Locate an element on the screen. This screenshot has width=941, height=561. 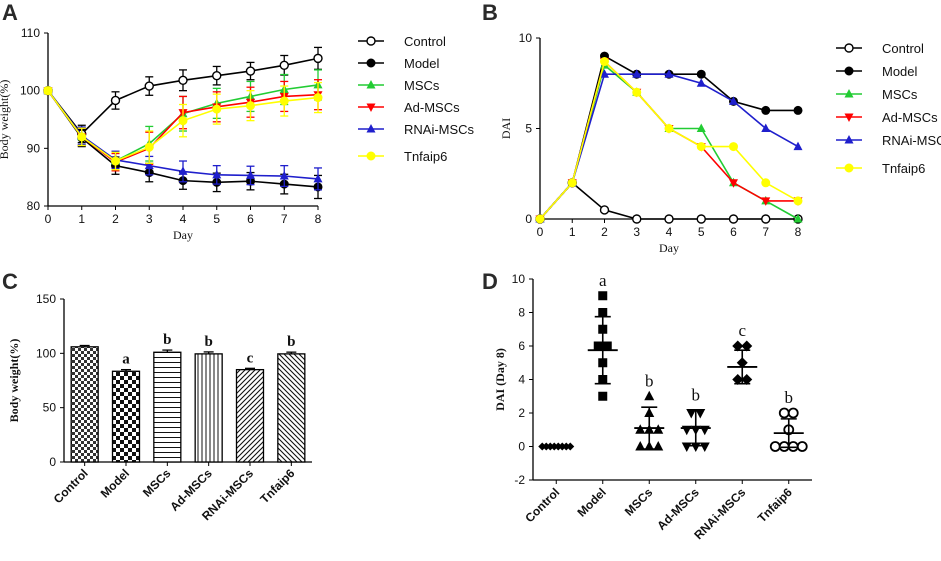
y-axis-label: DAI (Day 8) is located at coordinates (500, 379).